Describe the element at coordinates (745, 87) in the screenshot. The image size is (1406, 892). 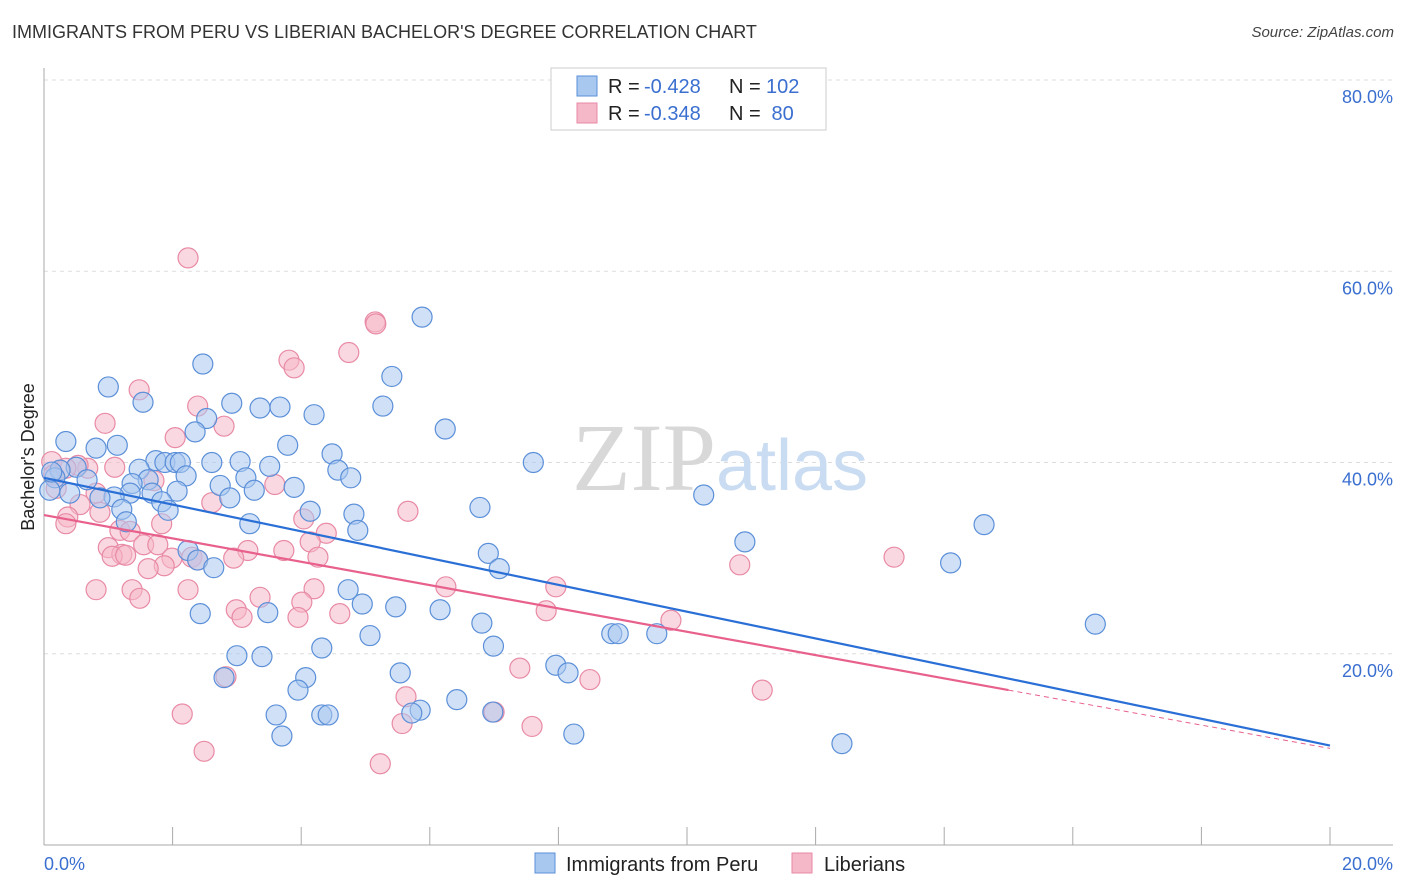
I see `legend-n-label: N =` at that location.